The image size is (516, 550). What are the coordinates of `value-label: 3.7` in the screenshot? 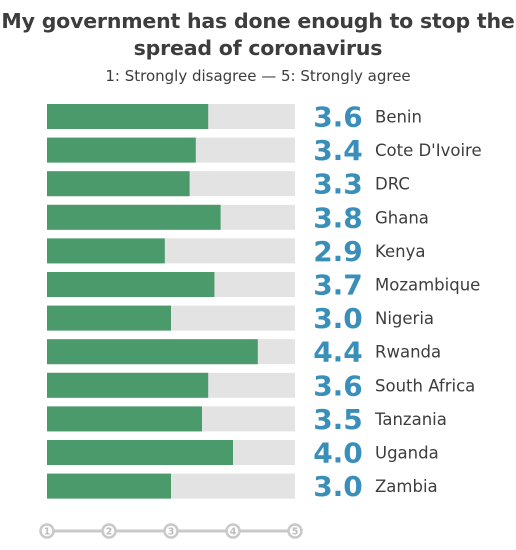 It's located at (338, 285).